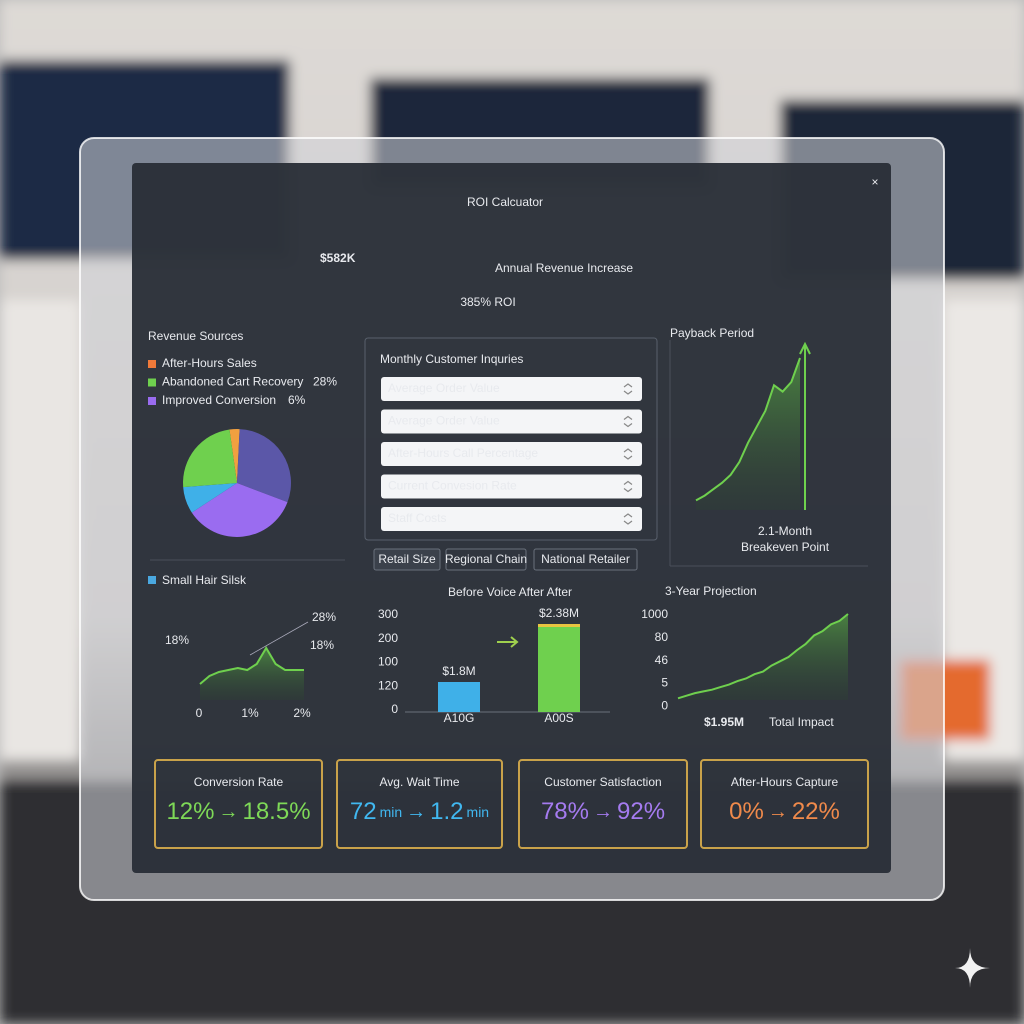 The width and height of the screenshot is (1024, 1024). What do you see at coordinates (458, 671) in the screenshot?
I see `value-label: $1.8M` at bounding box center [458, 671].